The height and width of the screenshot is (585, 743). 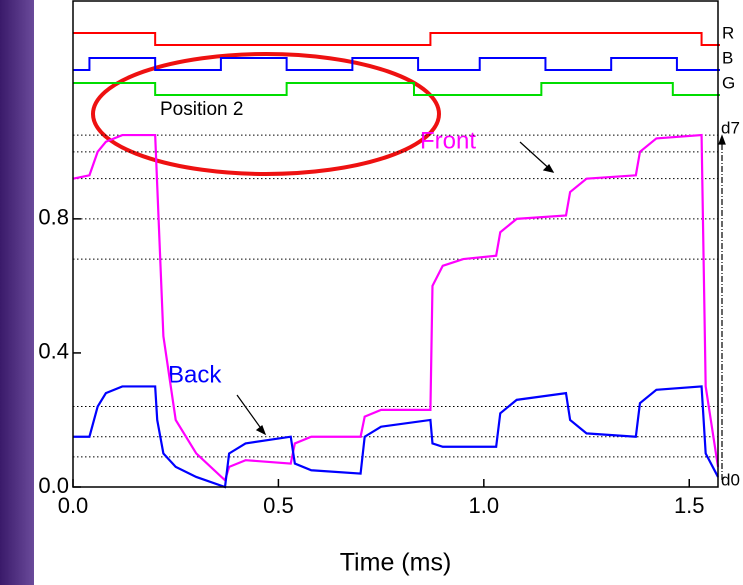 I want to click on x-axis-label: Time (ms), so click(x=396, y=563).